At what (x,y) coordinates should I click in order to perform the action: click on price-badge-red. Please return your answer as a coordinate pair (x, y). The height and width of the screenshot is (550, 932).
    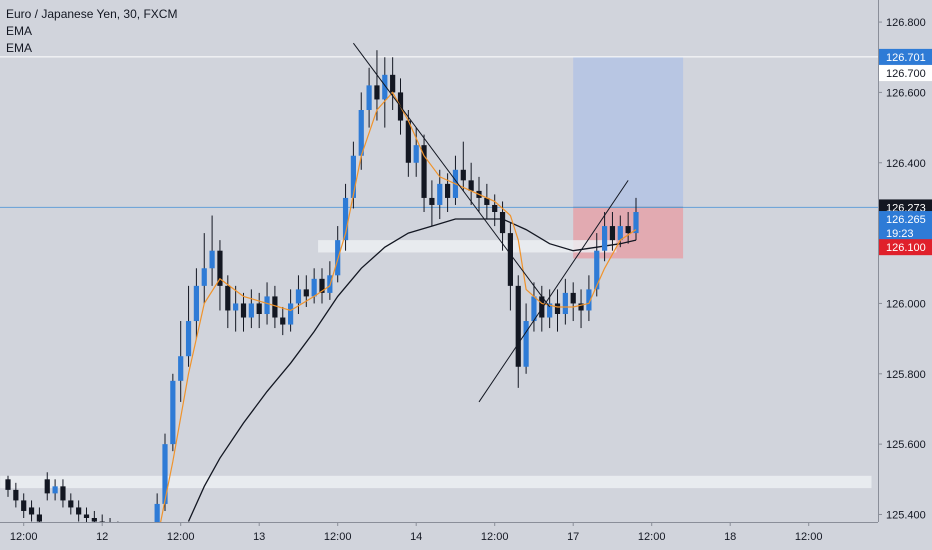
    Looking at the image, I should click on (905, 247).